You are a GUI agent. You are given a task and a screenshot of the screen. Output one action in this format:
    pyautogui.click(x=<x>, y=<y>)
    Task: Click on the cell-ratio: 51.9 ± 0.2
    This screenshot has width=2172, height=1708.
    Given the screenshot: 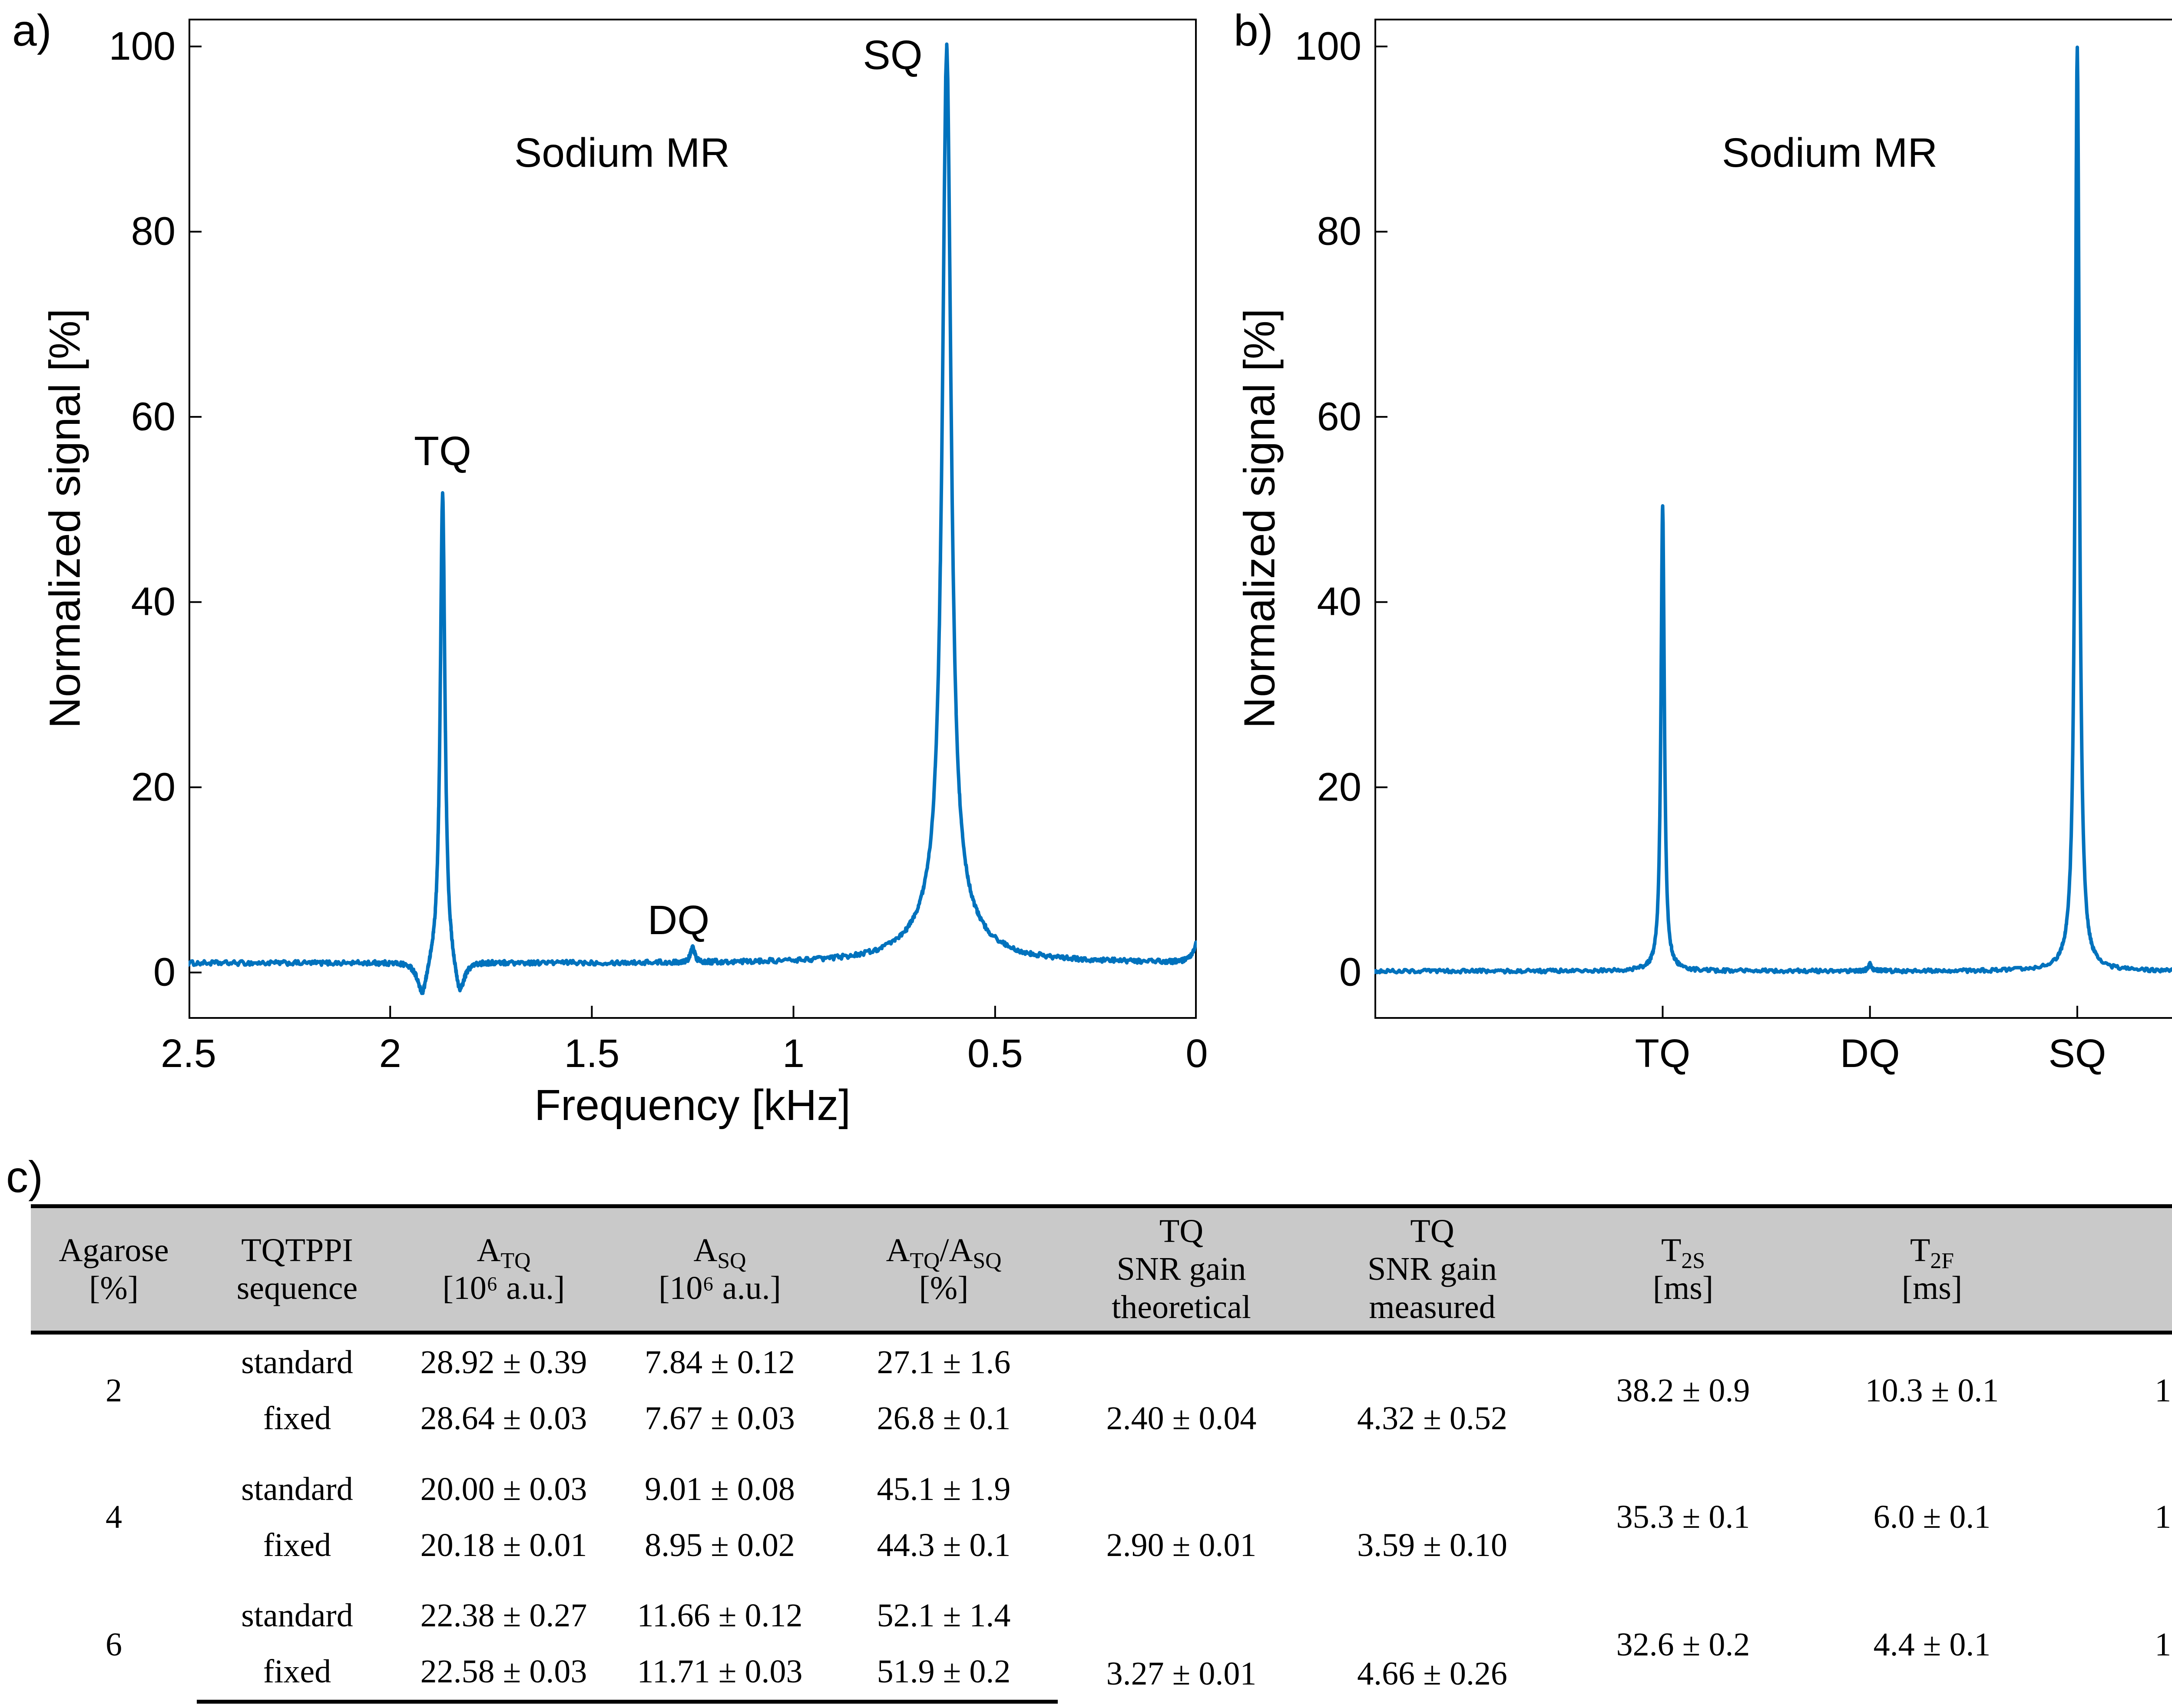 What is the action you would take?
    pyautogui.click(x=944, y=1674)
    